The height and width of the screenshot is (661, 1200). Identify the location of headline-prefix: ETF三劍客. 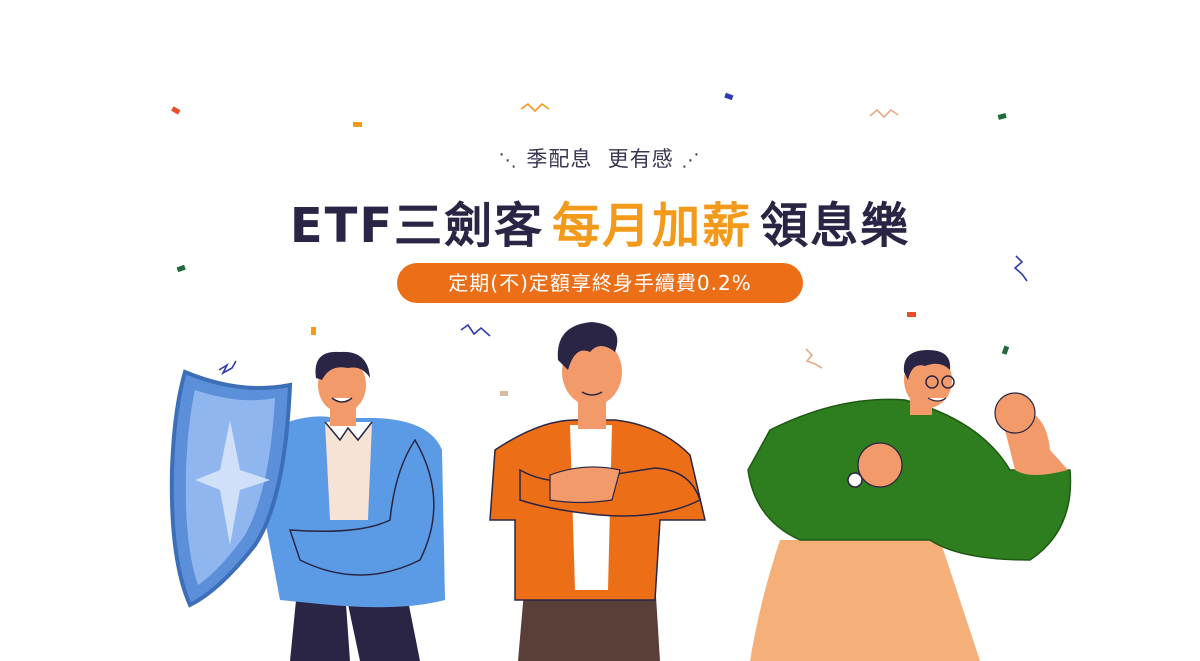
(417, 226).